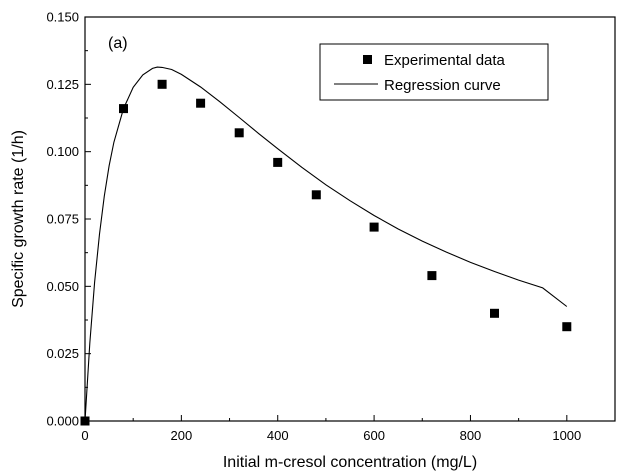  I want to click on x-tick-label: 1000, so click(566, 435).